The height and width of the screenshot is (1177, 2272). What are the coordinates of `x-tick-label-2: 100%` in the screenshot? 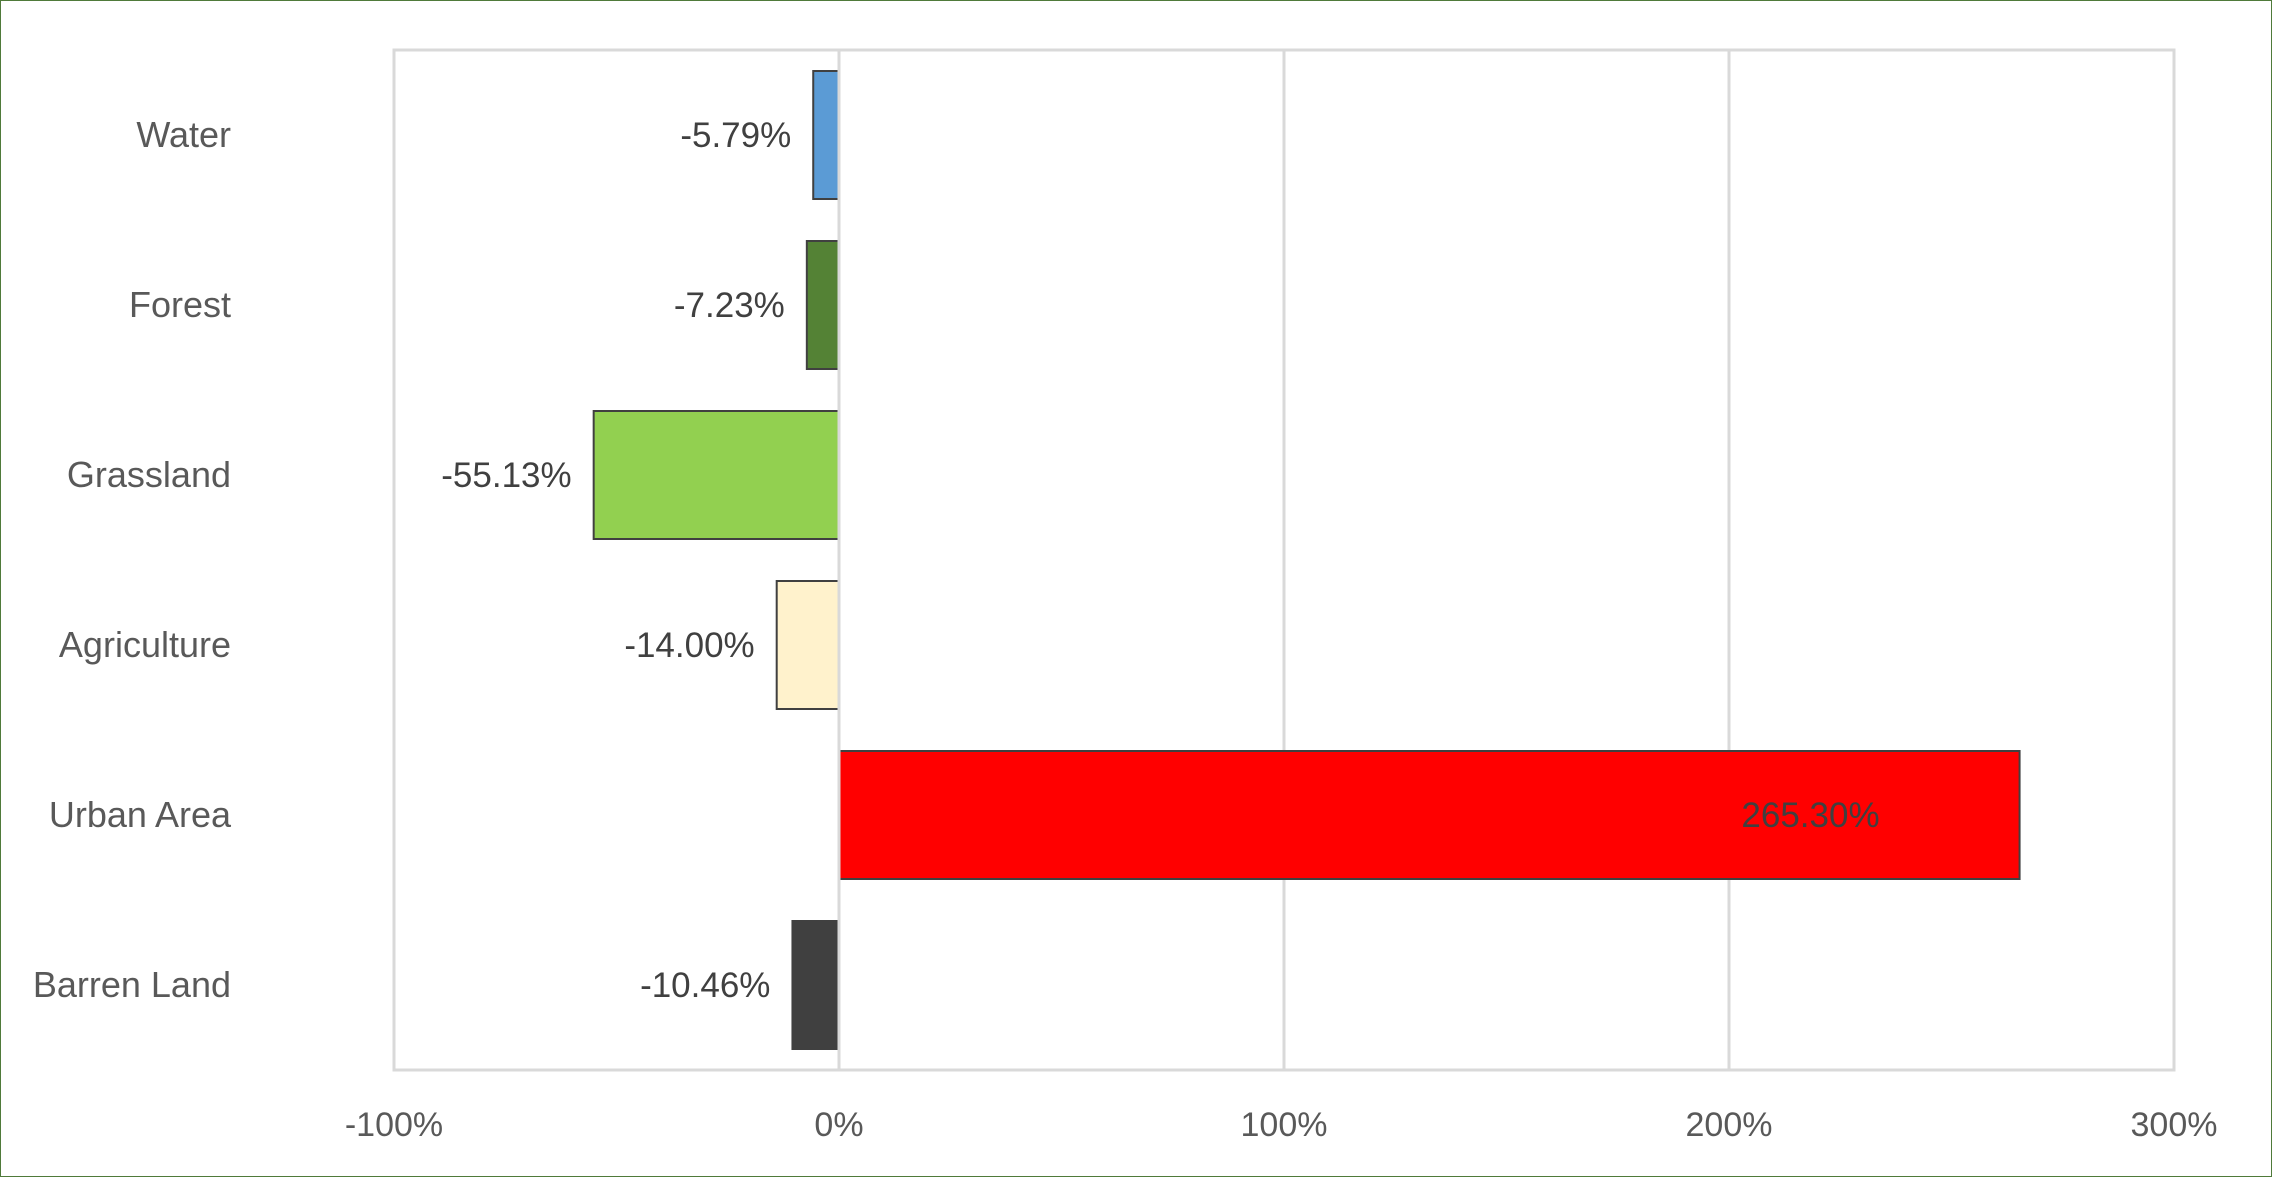 It's located at (1284, 1125).